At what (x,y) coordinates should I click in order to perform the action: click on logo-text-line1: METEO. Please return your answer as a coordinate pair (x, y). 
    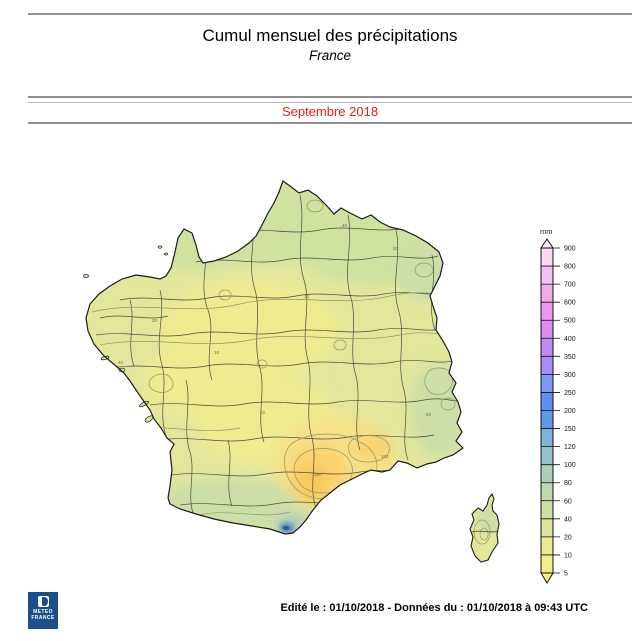
    Looking at the image, I should click on (43, 612).